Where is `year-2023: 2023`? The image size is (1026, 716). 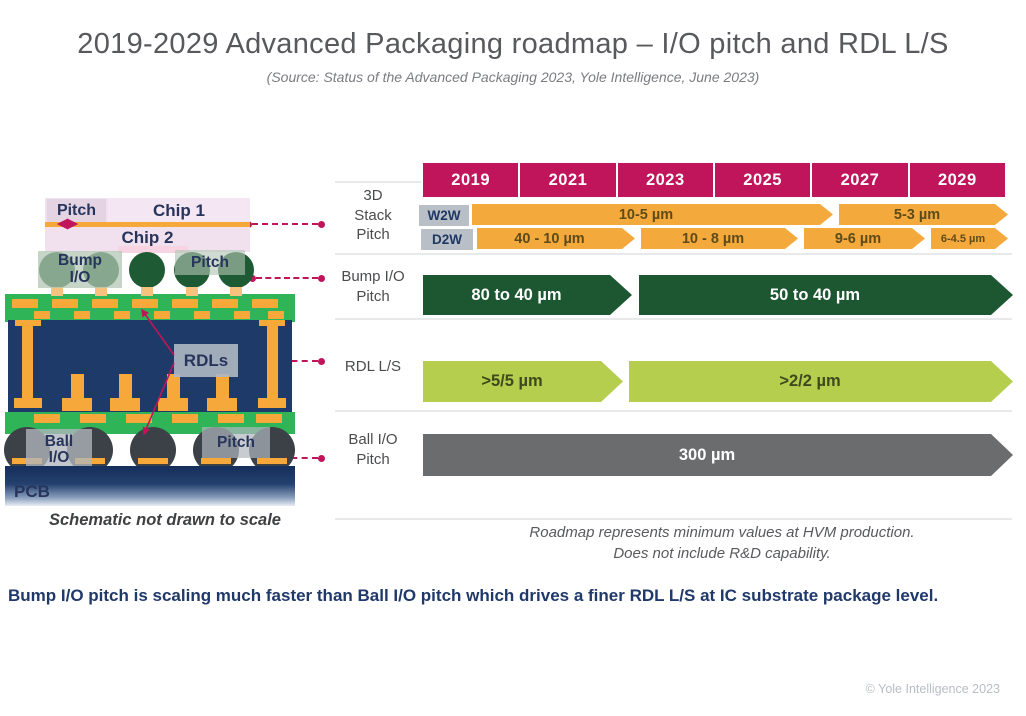
year-2023: 2023 is located at coordinates (666, 180).